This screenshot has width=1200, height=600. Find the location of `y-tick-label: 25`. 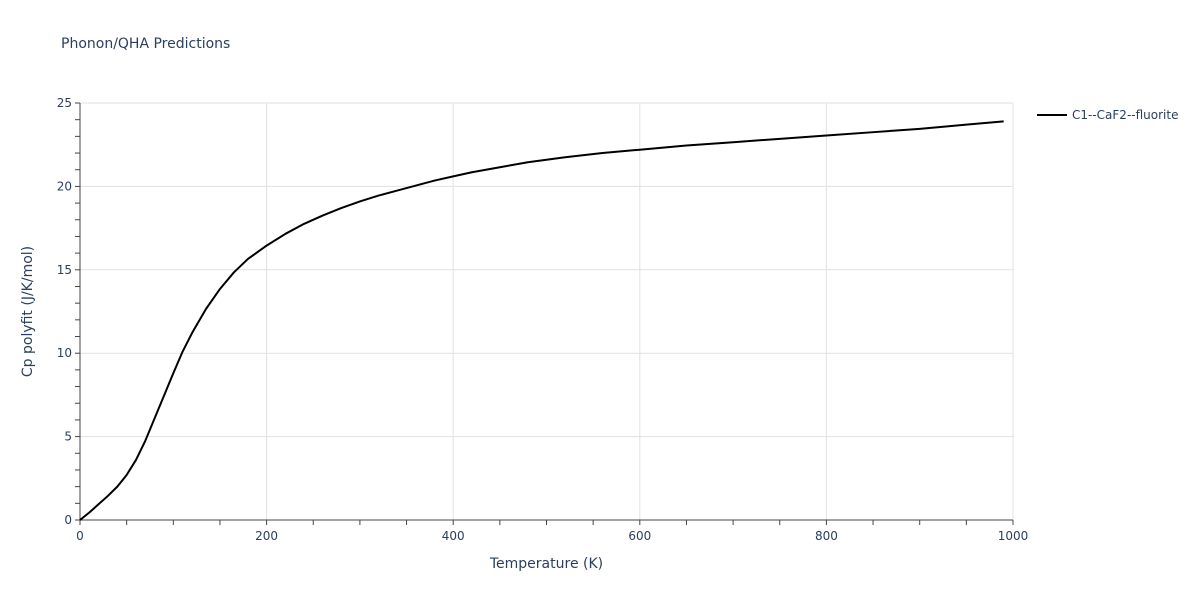

y-tick-label: 25 is located at coordinates (64, 103).